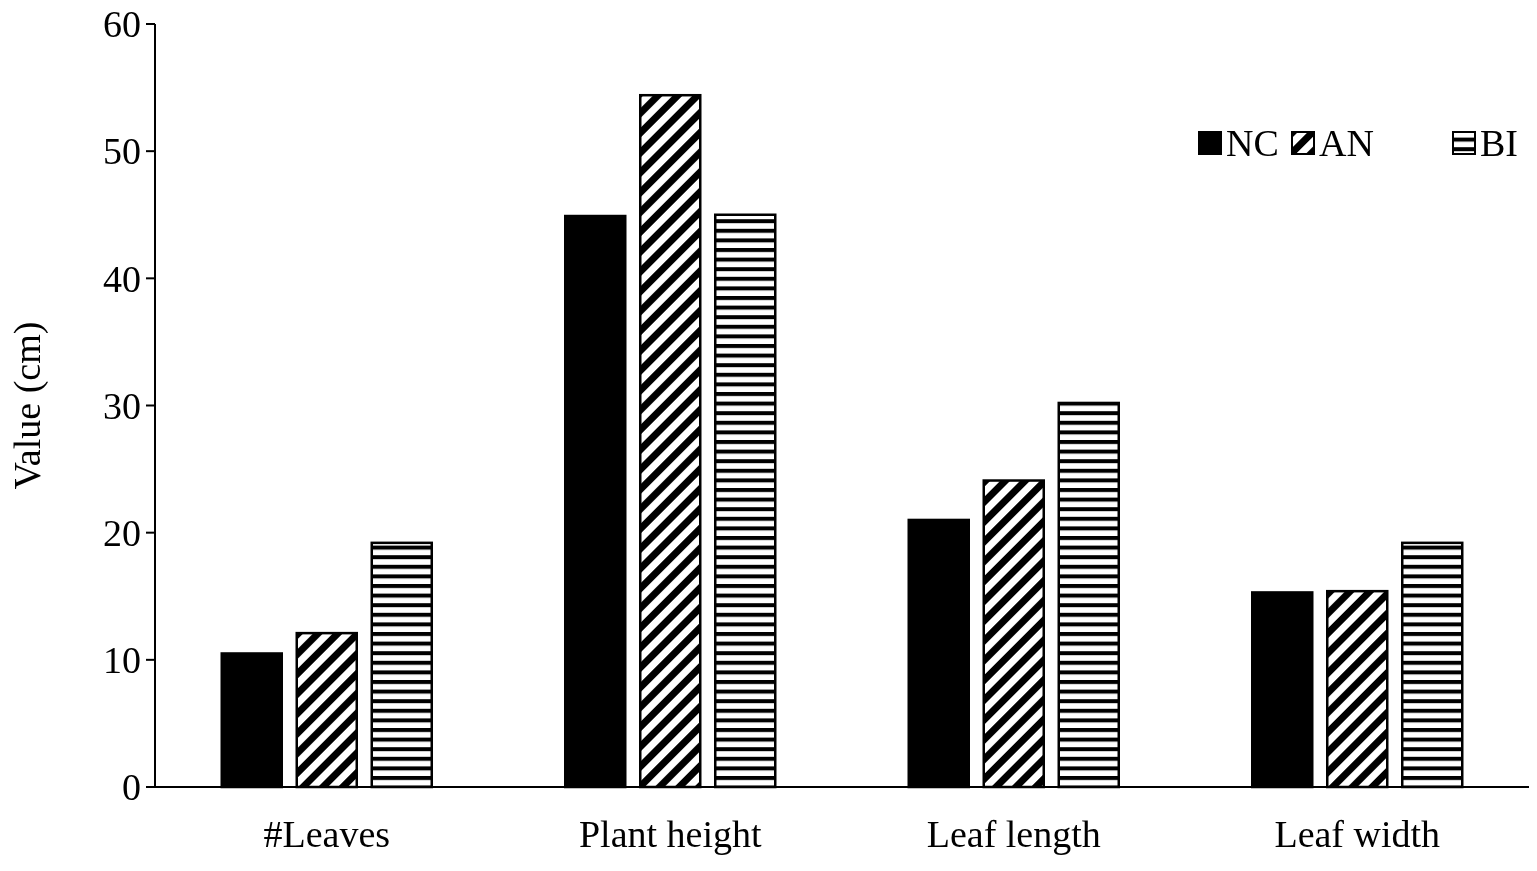 The width and height of the screenshot is (1537, 871). What do you see at coordinates (122, 660) in the screenshot?
I see `y-tick-label: 10` at bounding box center [122, 660].